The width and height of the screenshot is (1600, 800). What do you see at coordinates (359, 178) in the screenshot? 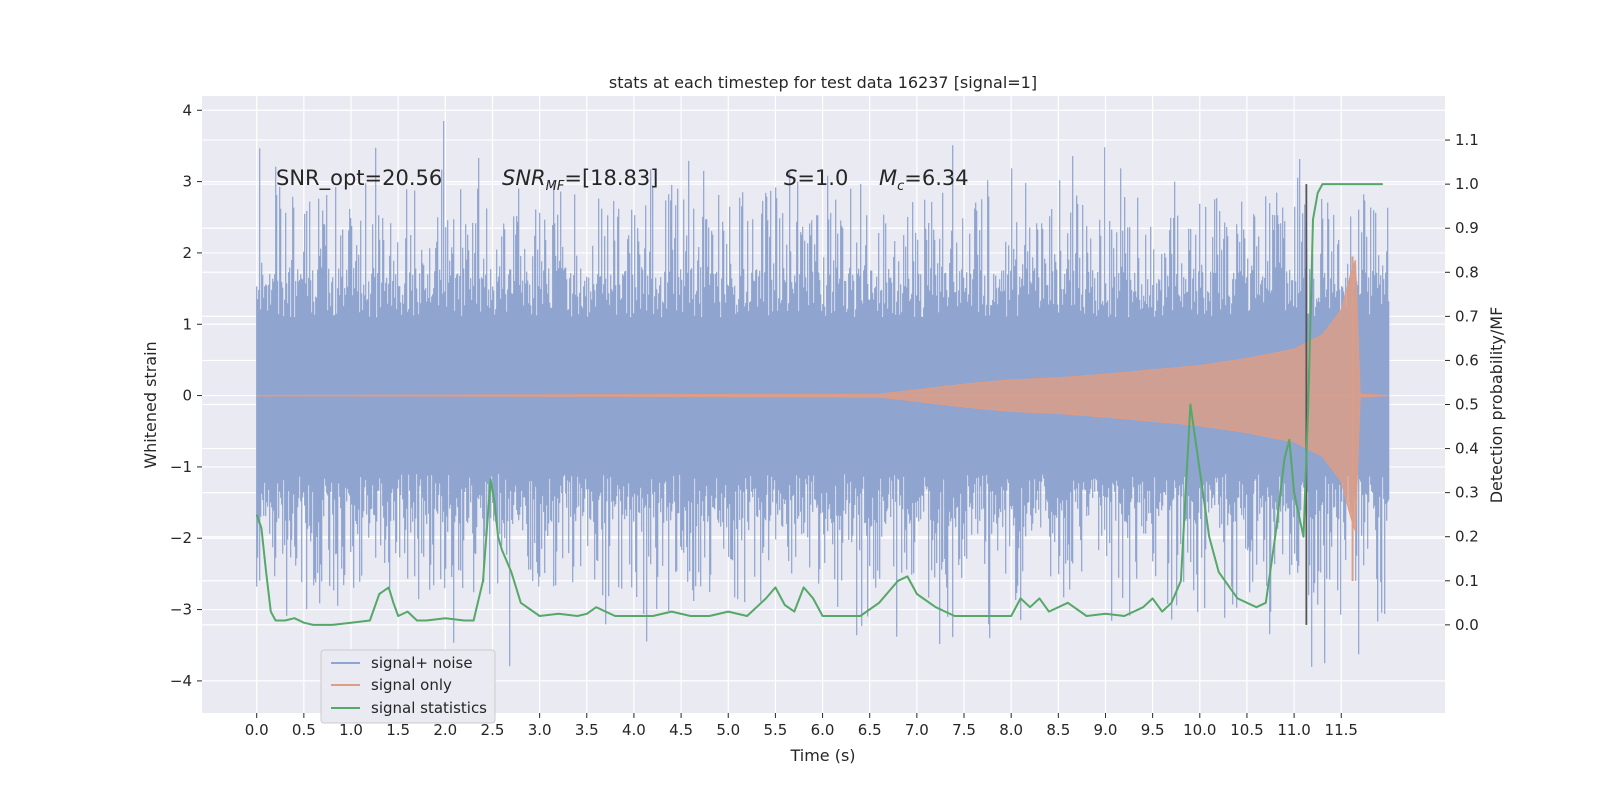
I see `annotation-snr-opt: SNR_opt=20.56` at bounding box center [359, 178].